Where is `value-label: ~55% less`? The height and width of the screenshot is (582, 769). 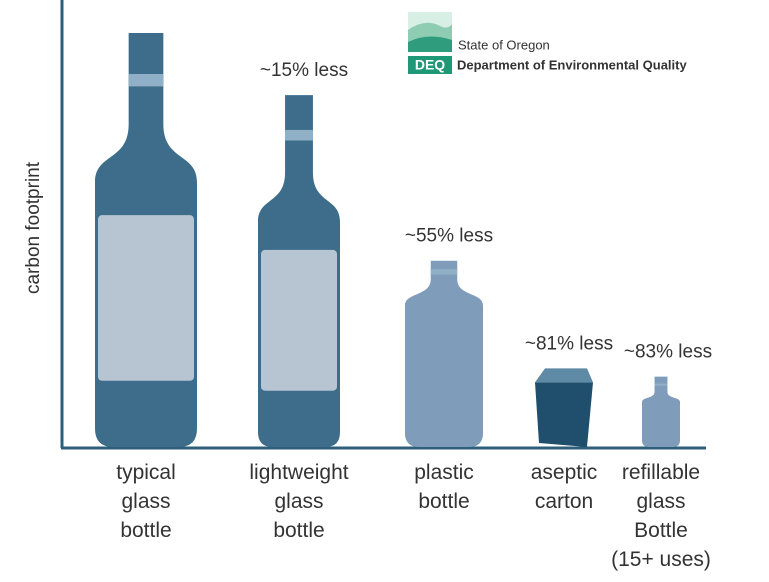
value-label: ~55% less is located at coordinates (449, 236).